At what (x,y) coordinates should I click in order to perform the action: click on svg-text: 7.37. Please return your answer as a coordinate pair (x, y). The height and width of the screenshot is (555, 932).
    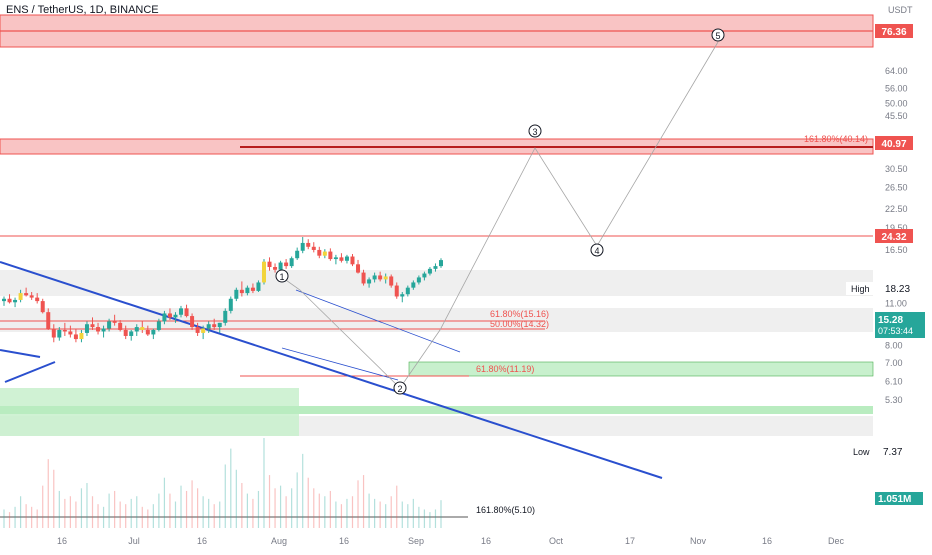
    Looking at the image, I should click on (893, 452).